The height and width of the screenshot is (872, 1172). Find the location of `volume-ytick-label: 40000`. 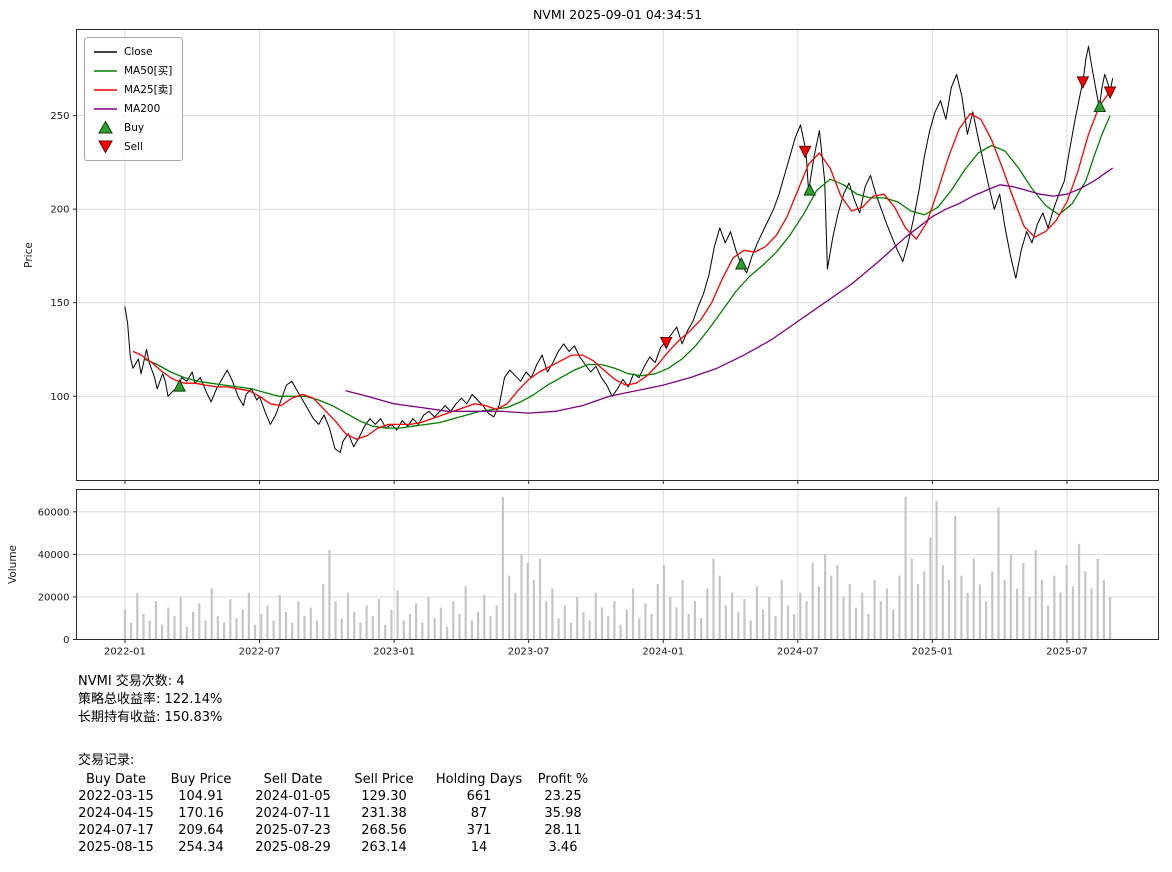

volume-ytick-label: 40000 is located at coordinates (54, 555).